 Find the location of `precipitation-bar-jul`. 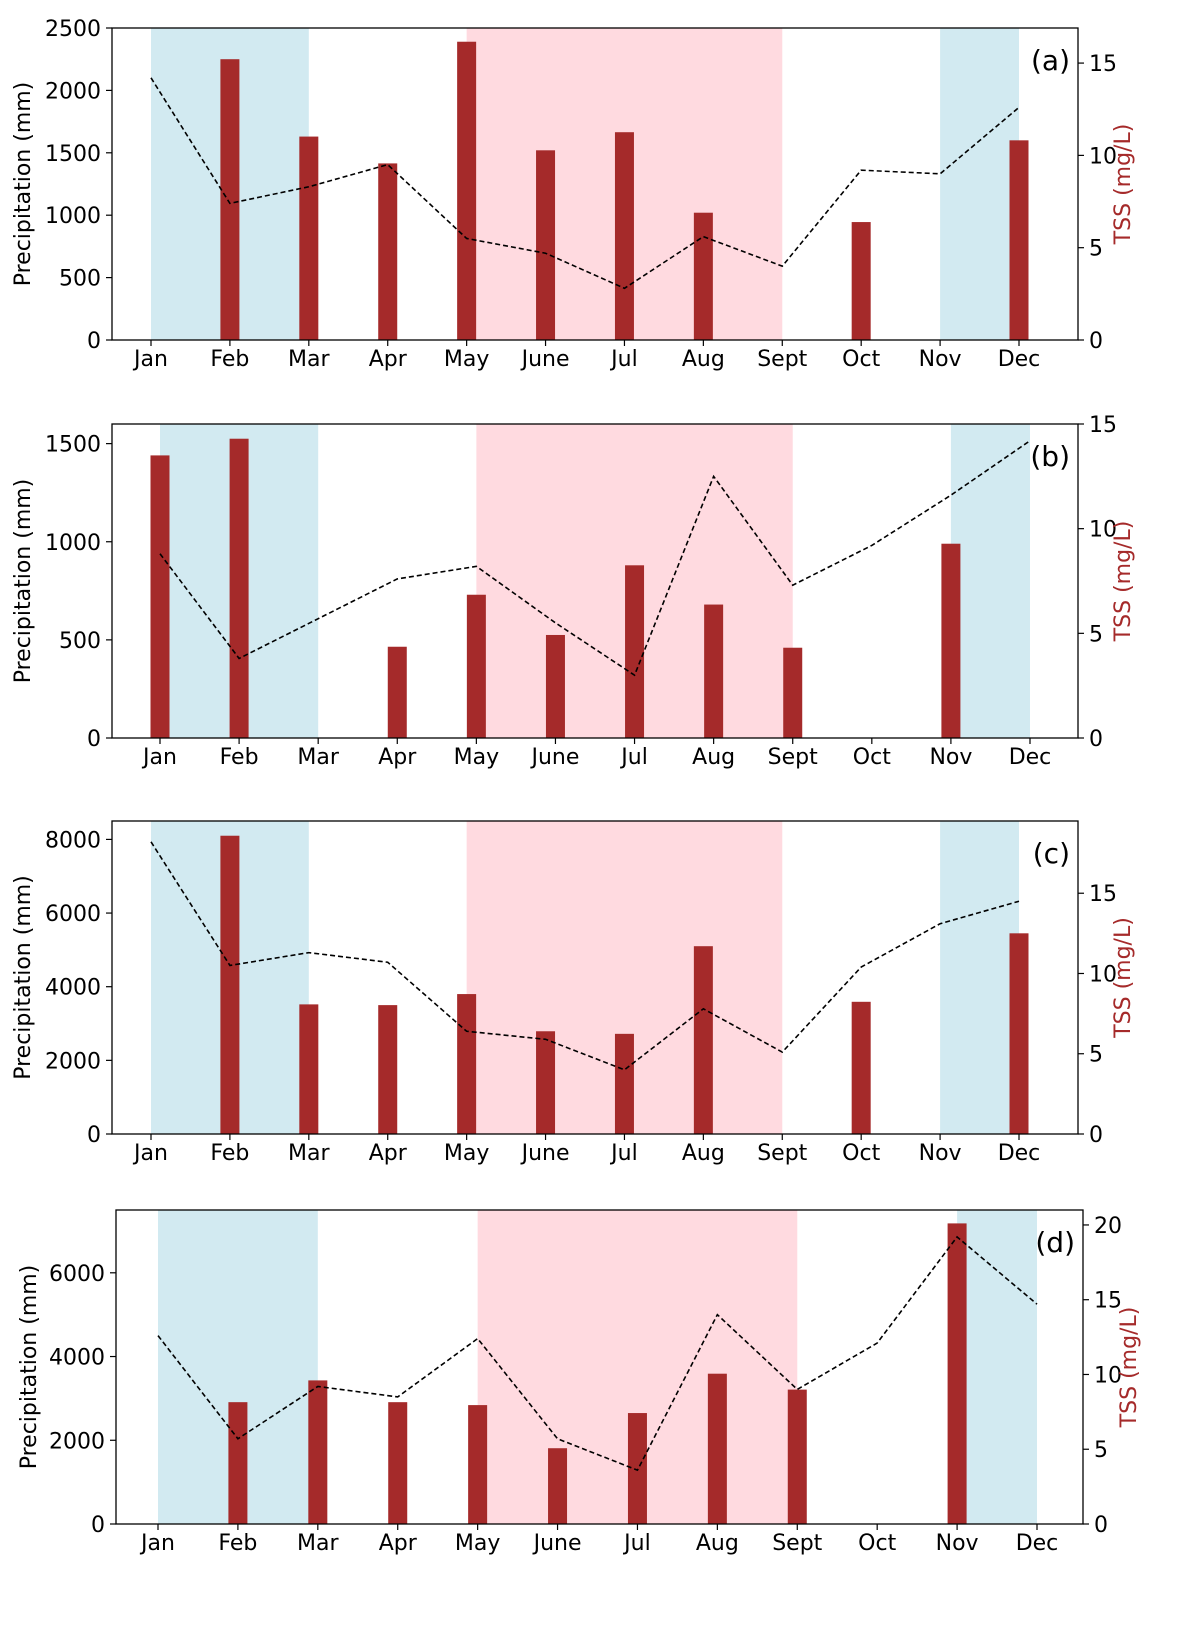

precipitation-bar-jul is located at coordinates (624, 1083).